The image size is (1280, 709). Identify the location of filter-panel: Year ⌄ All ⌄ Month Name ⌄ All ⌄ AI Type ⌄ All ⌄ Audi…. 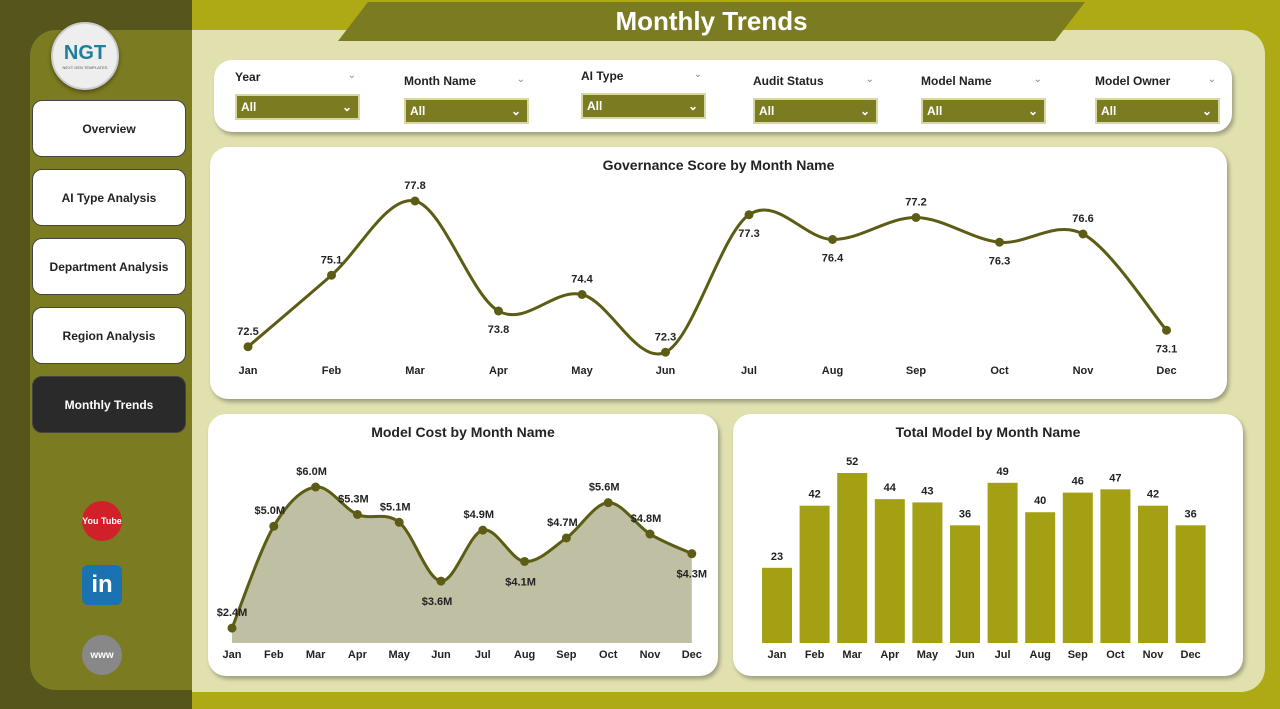
(723, 96).